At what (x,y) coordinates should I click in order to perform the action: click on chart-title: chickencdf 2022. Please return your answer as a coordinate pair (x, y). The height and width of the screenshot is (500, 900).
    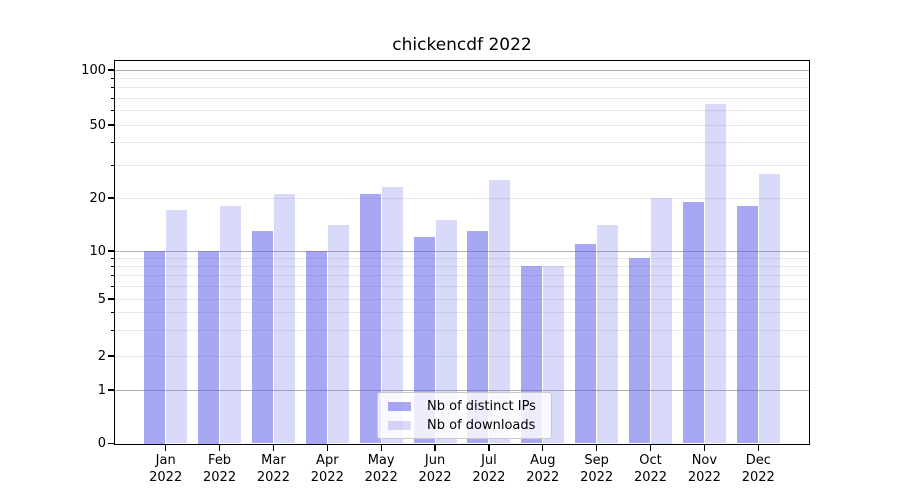
    Looking at the image, I should click on (462, 45).